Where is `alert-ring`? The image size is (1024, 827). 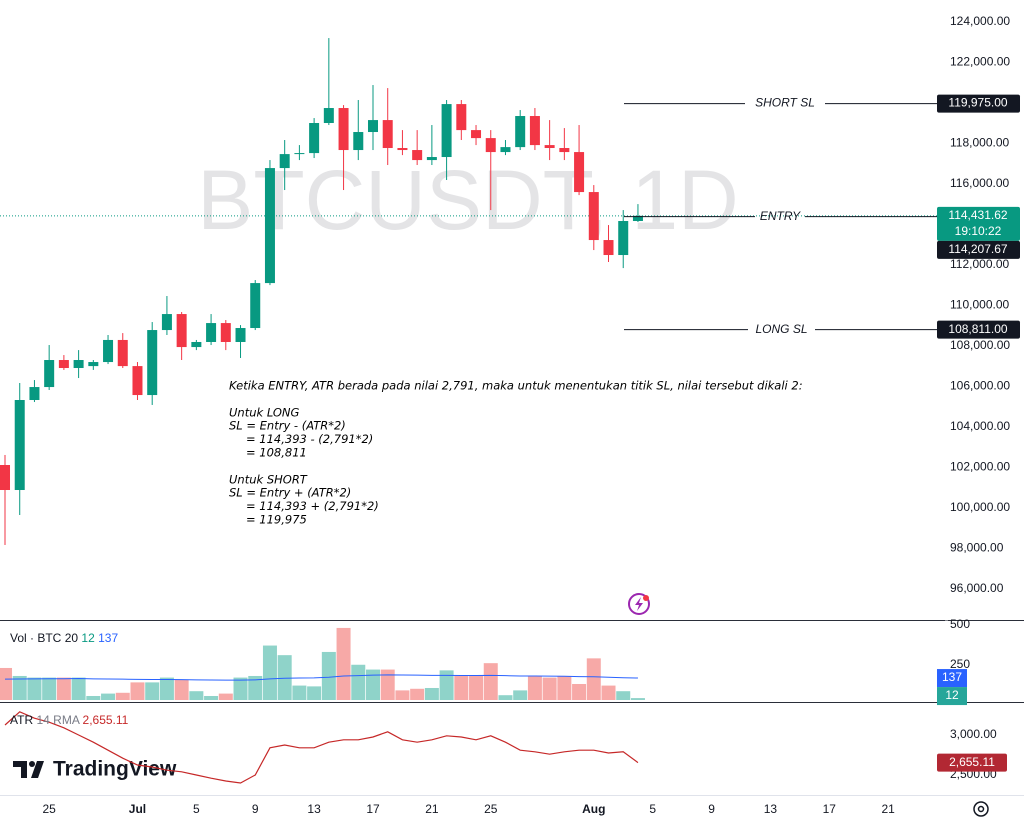
alert-ring is located at coordinates (639, 604).